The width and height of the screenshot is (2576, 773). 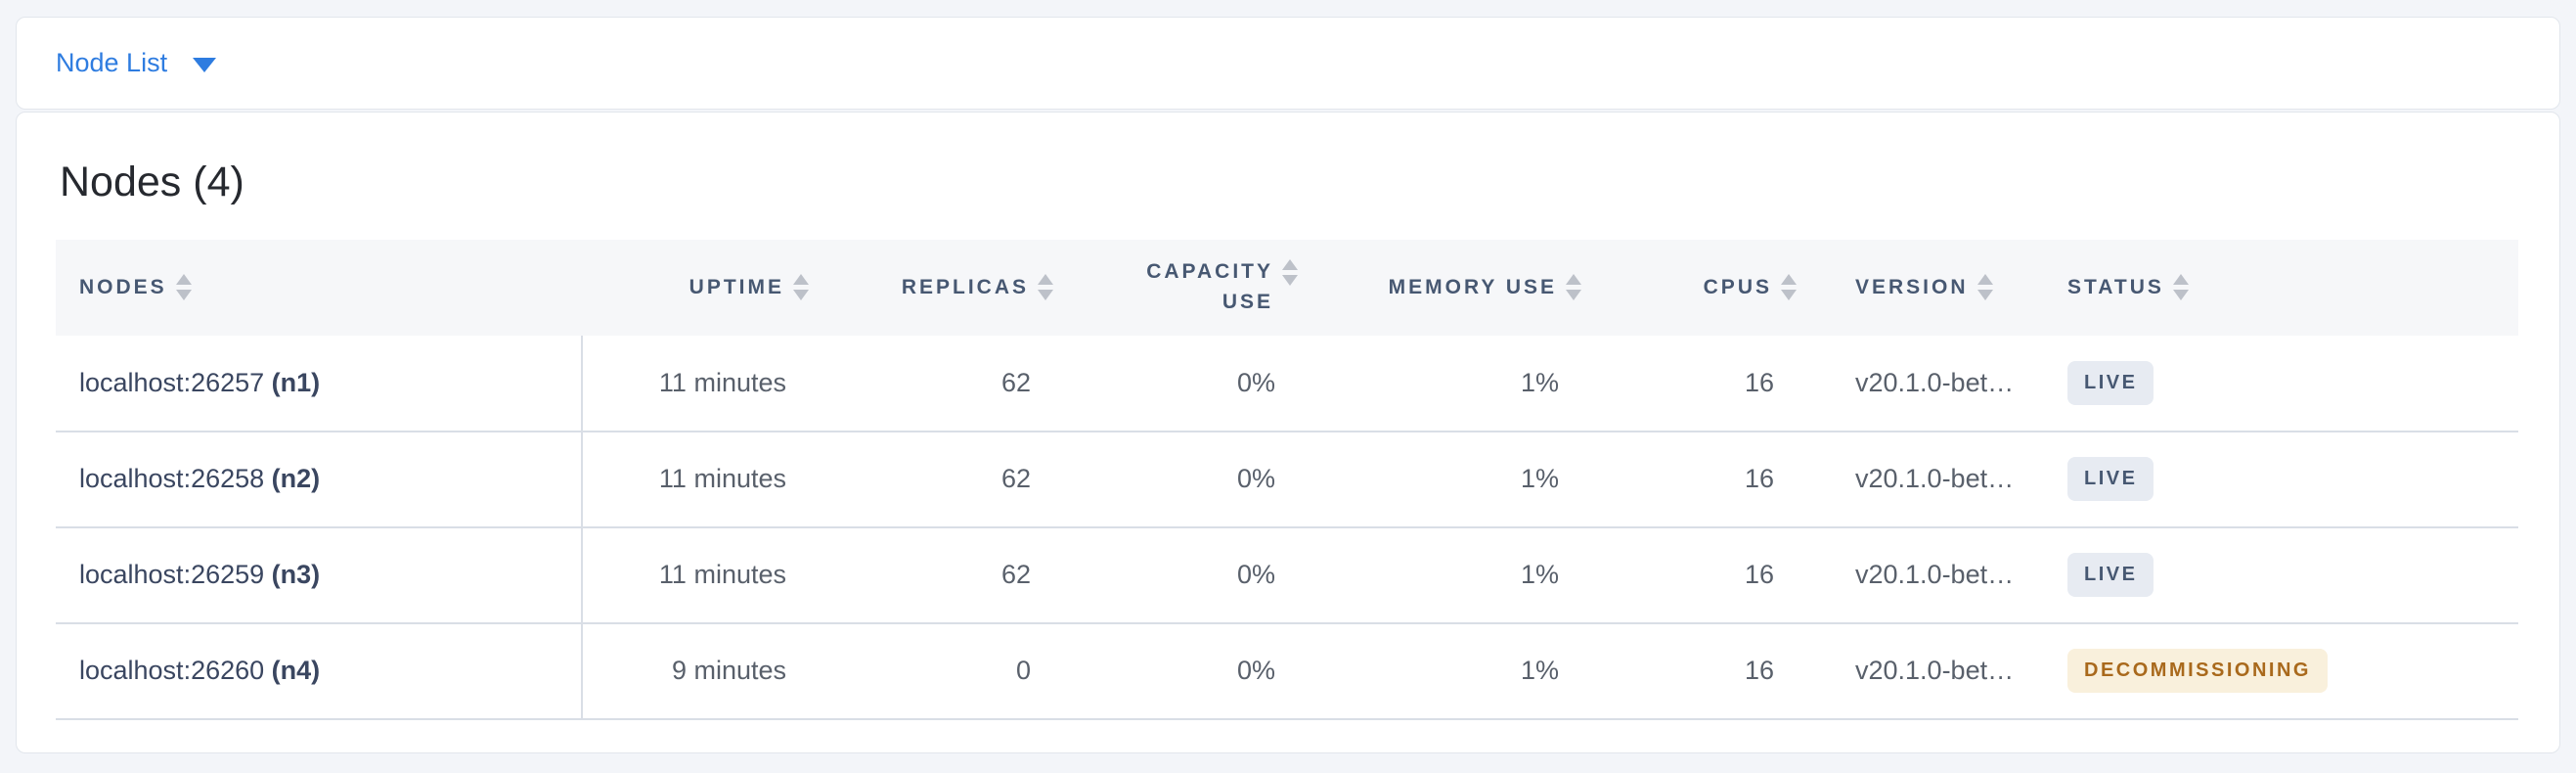 What do you see at coordinates (172, 575) in the screenshot?
I see `node-address: localhost:26259` at bounding box center [172, 575].